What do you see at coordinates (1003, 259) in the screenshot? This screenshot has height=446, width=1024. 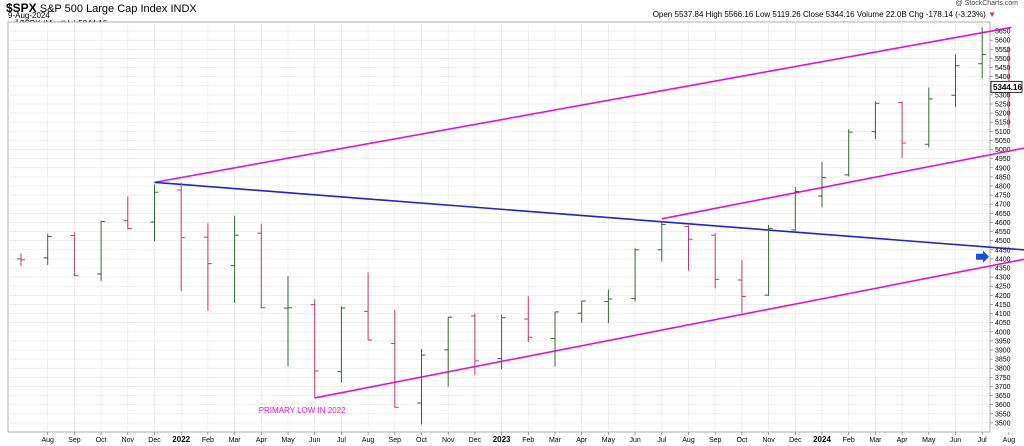 I see `y-tick-label: 4400` at bounding box center [1003, 259].